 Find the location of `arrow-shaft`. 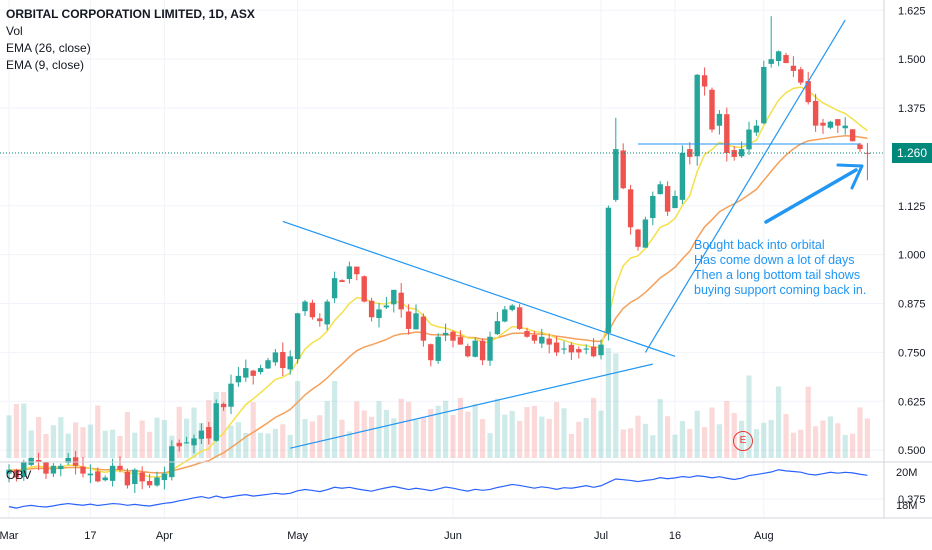

arrow-shaft is located at coordinates (811, 196).